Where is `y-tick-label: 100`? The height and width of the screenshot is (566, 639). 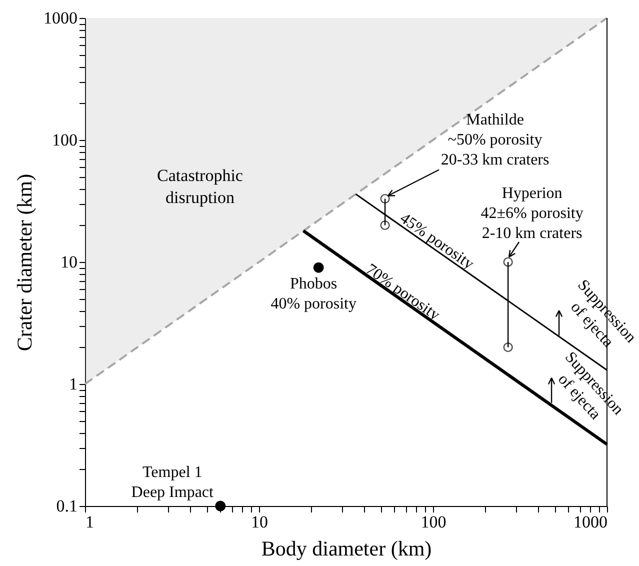
y-tick-label: 100 is located at coordinates (65, 140).